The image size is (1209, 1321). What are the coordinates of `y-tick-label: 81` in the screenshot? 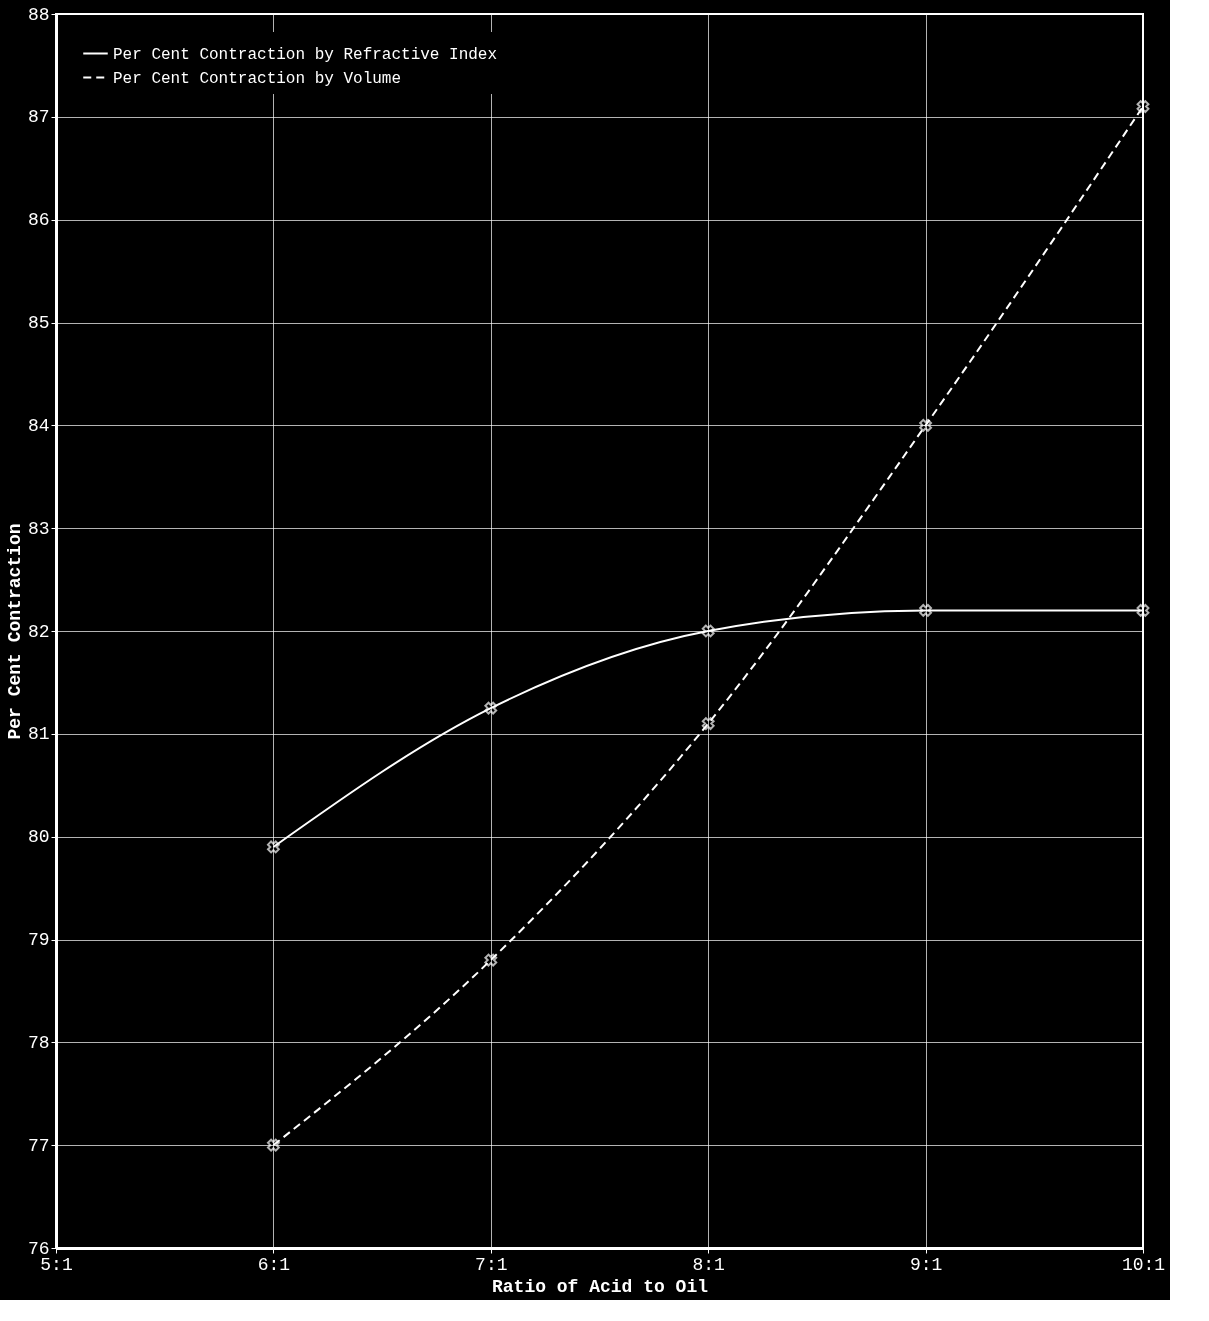 It's located at (38, 734).